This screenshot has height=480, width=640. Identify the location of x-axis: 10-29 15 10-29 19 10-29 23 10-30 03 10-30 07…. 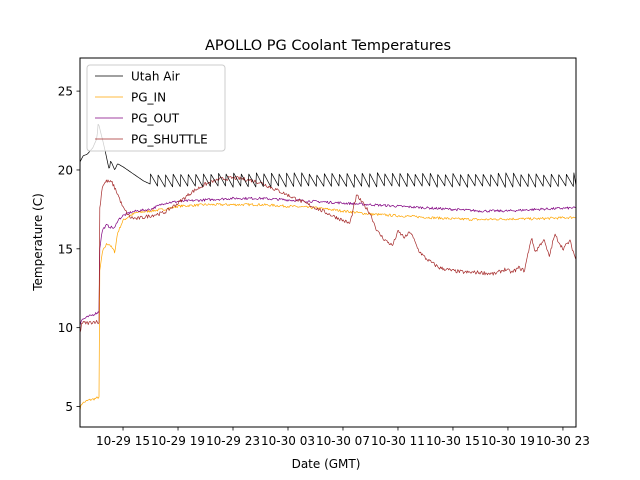
(343, 437).